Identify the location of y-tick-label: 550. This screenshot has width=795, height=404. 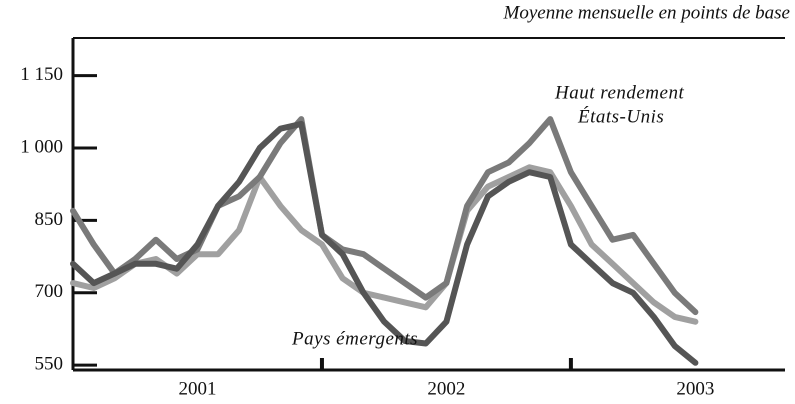
(49, 364).